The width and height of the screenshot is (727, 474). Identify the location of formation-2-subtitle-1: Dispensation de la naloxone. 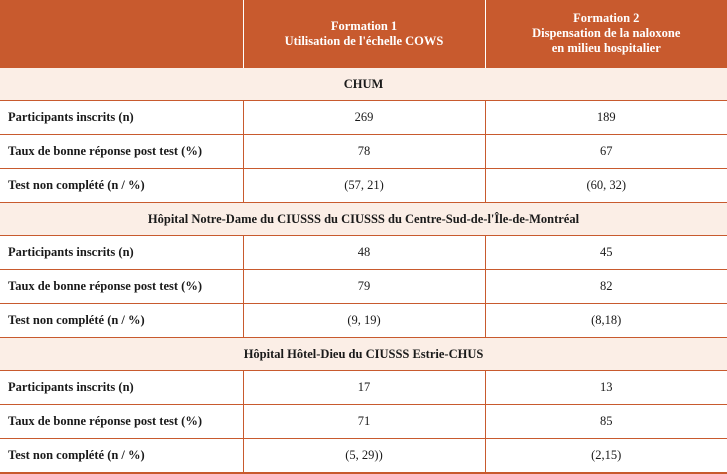
(606, 33).